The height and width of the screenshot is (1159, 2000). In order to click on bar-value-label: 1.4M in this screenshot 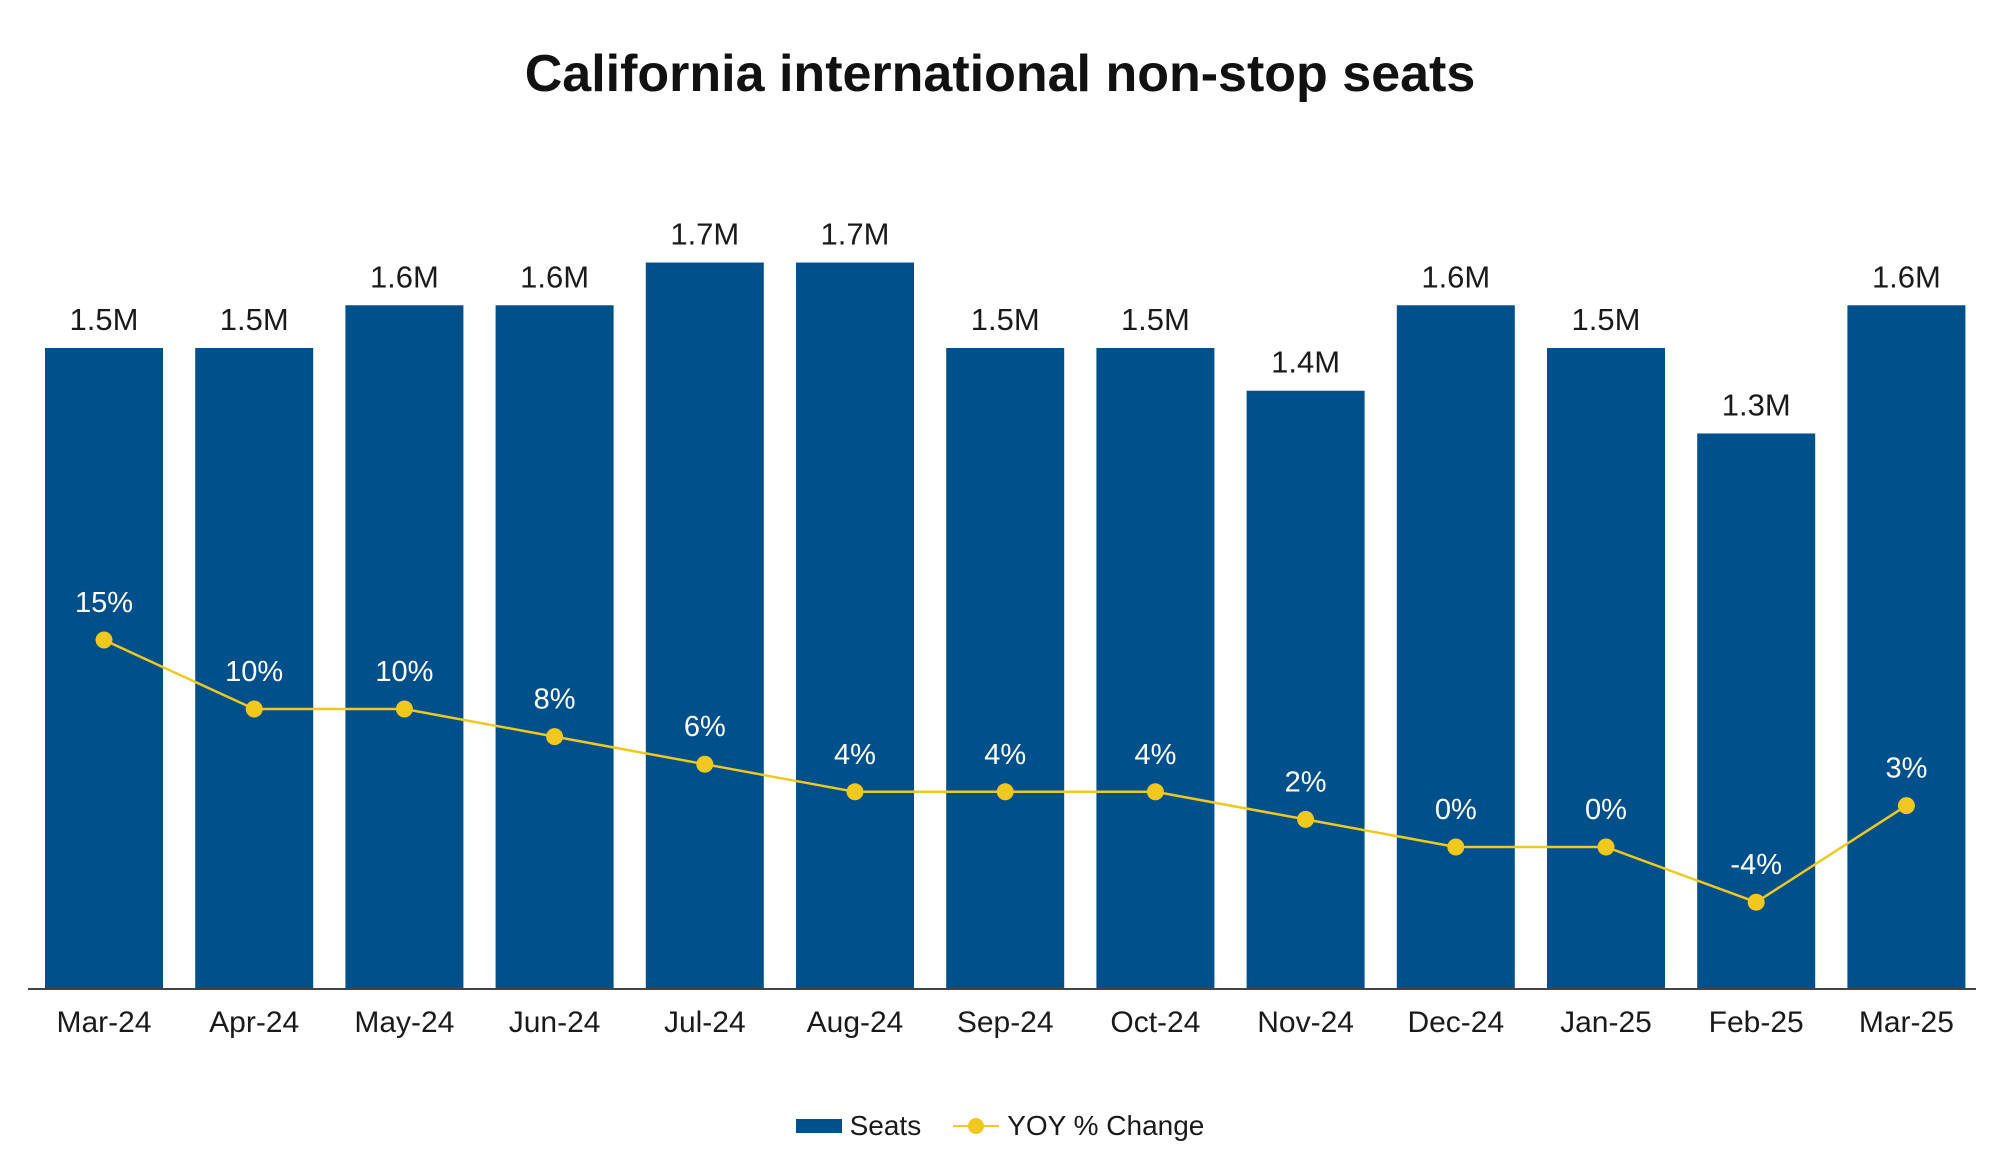, I will do `click(1305, 362)`.